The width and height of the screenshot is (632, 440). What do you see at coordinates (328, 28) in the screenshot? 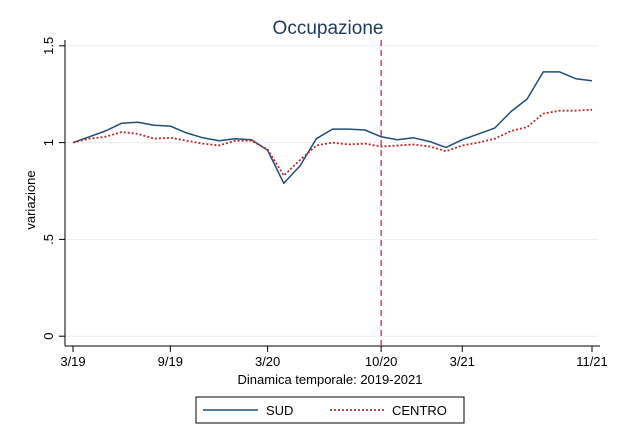
I see `chart-title: Occupazione` at bounding box center [328, 28].